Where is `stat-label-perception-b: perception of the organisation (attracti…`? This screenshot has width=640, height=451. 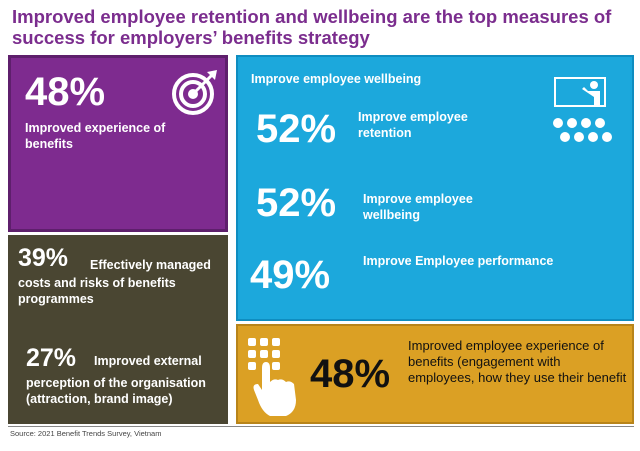
stat-label-perception-b: perception of the organisation (attracti… is located at coordinates (116, 391).